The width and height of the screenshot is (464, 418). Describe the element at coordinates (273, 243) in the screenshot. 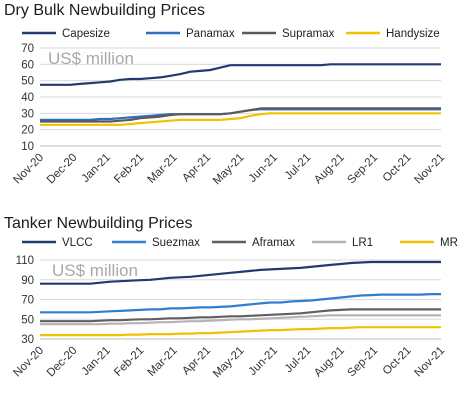

I see `legend-label: Aframax` at that location.